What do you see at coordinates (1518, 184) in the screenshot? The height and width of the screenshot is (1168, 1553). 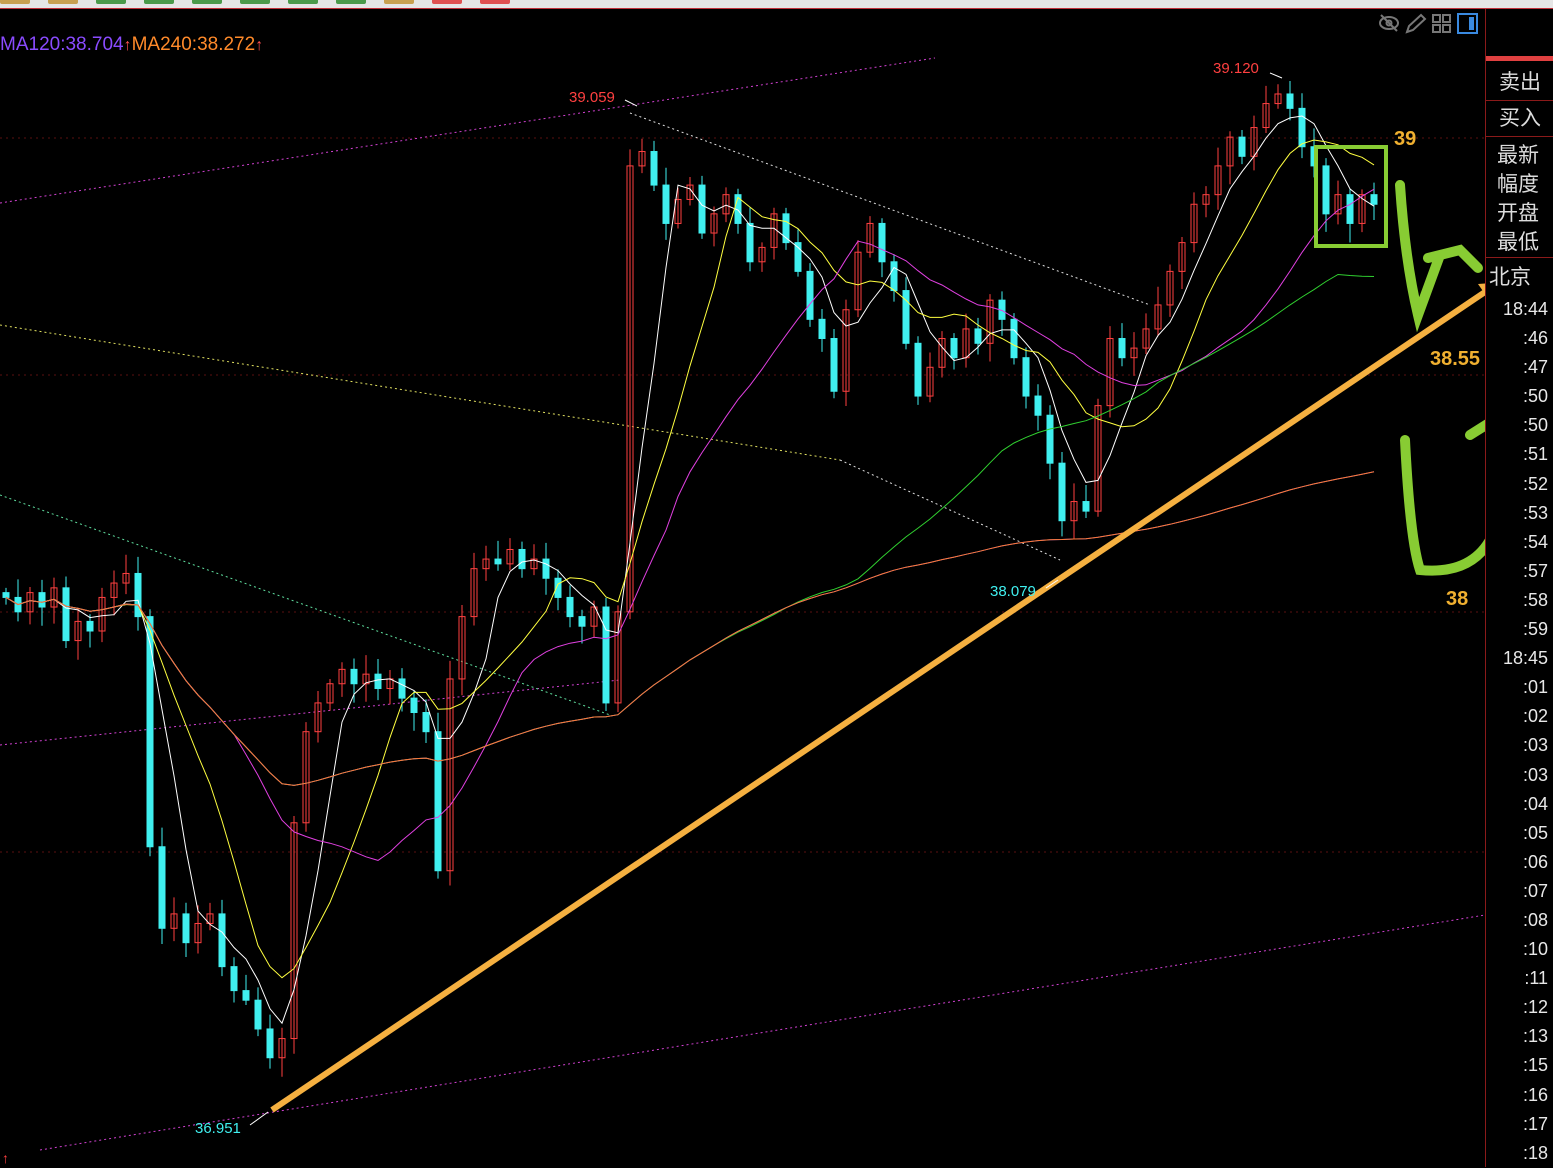 I see `field-change: 幅度` at bounding box center [1518, 184].